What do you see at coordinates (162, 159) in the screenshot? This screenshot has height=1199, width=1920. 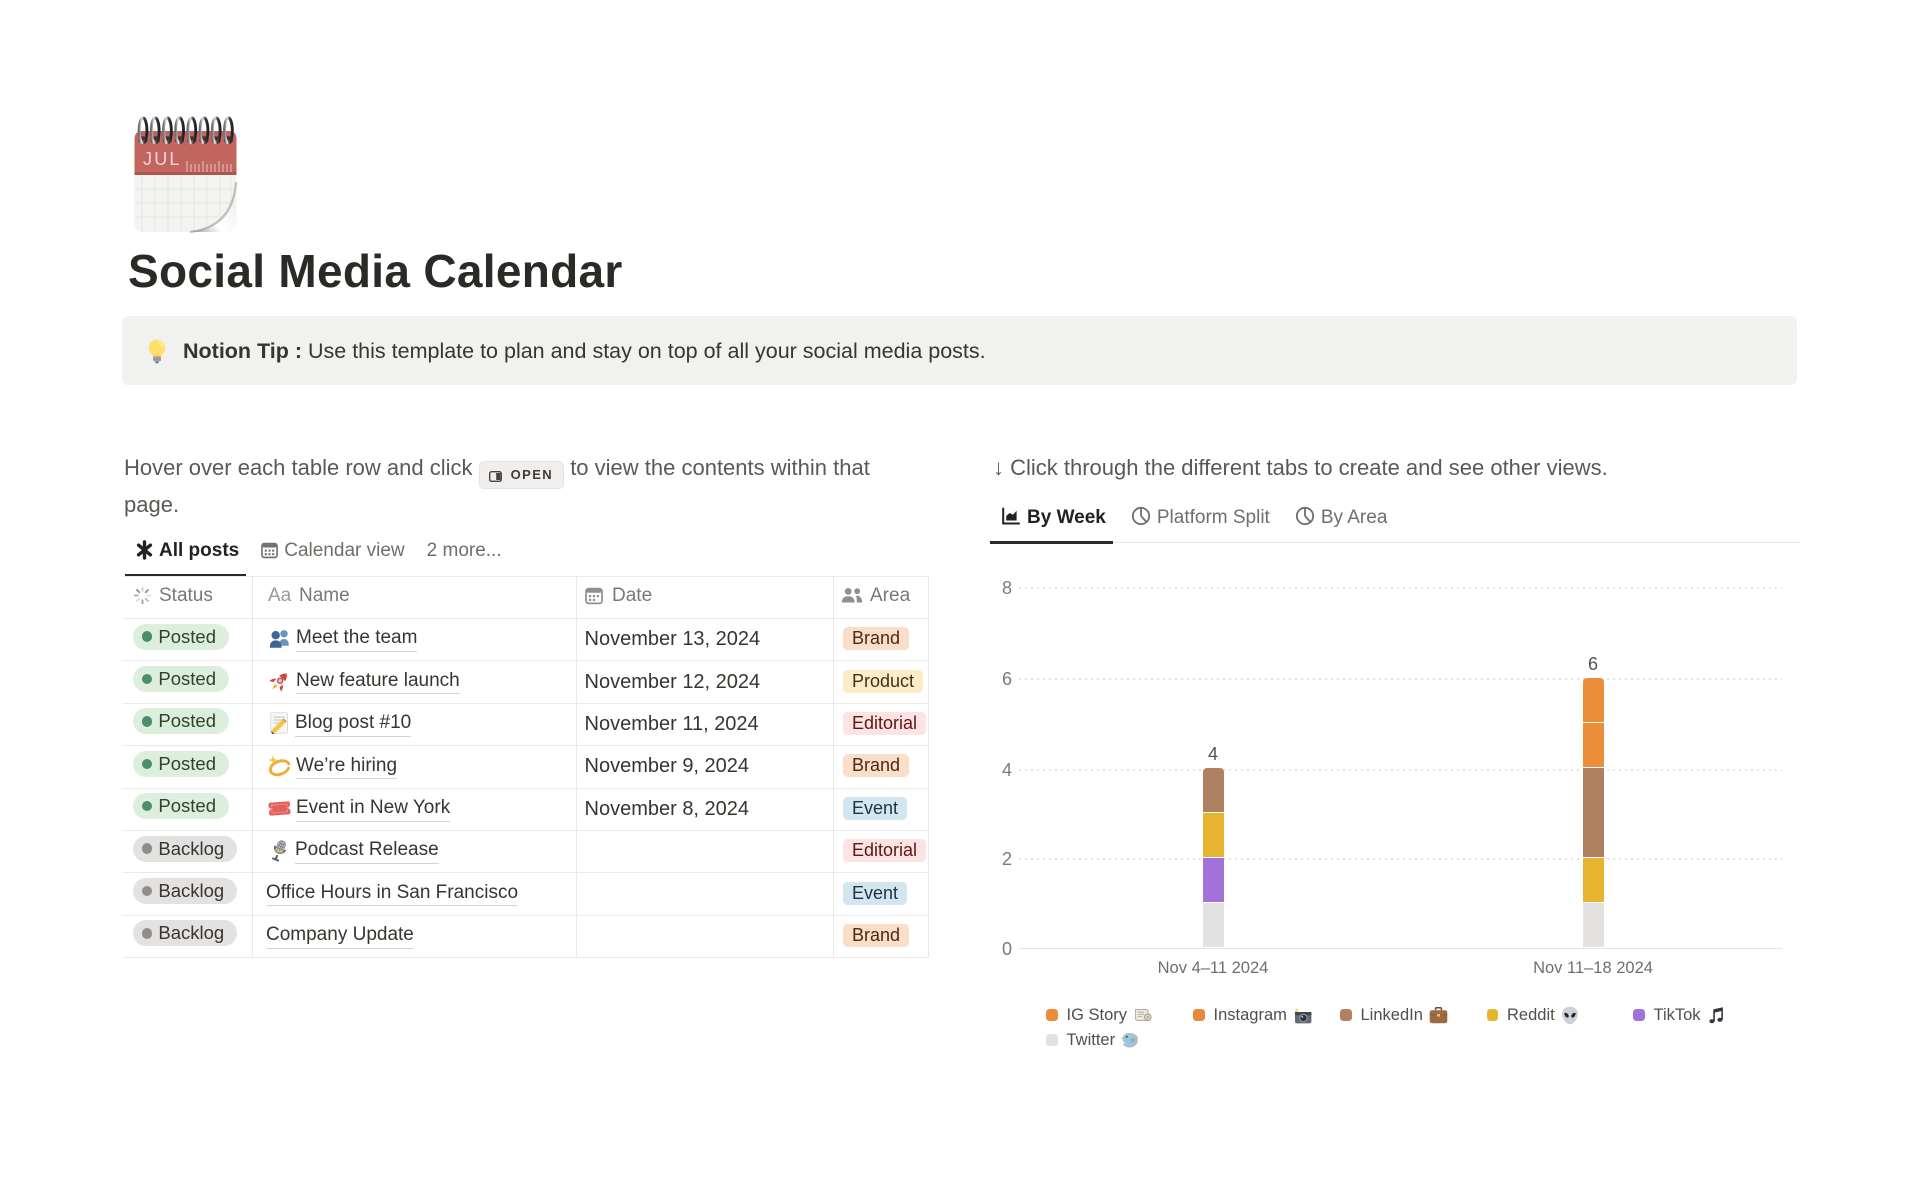 I see `svg-text: JUL` at bounding box center [162, 159].